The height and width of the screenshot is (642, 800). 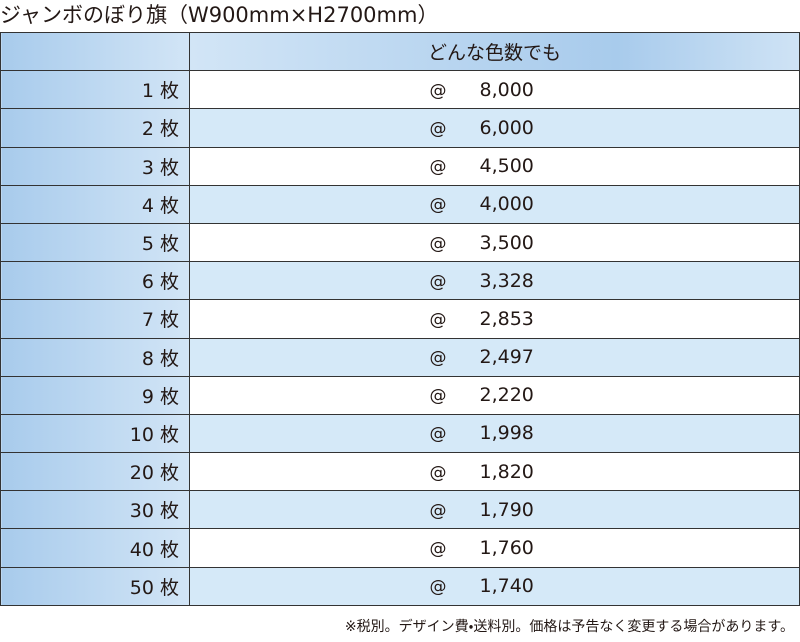 What do you see at coordinates (569, 627) in the screenshot?
I see `footnote: ※税別。デザイン費・送料別。価格は予告なく変更する場合があります。` at bounding box center [569, 627].